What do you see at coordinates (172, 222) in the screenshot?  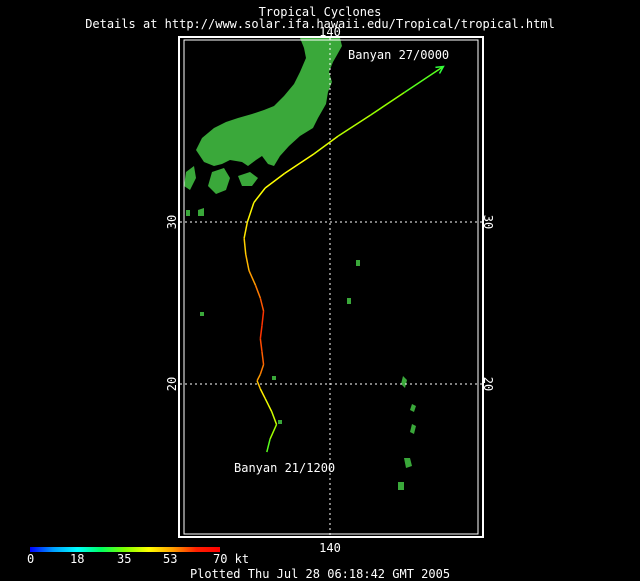 I see `lat-label-30-left: 30` at bounding box center [172, 222].